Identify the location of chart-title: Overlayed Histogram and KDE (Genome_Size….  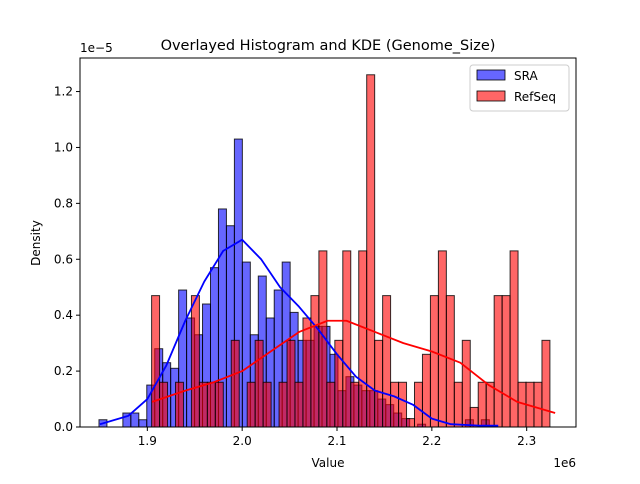
(328, 46).